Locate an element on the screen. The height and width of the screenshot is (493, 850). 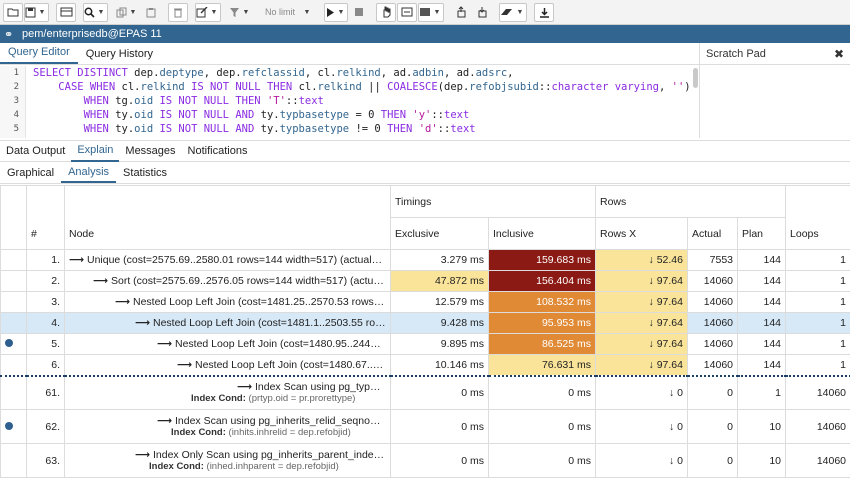
connection-bar: ⚭ pem/enterprisedb@EPAS 11 is located at coordinates (425, 34).